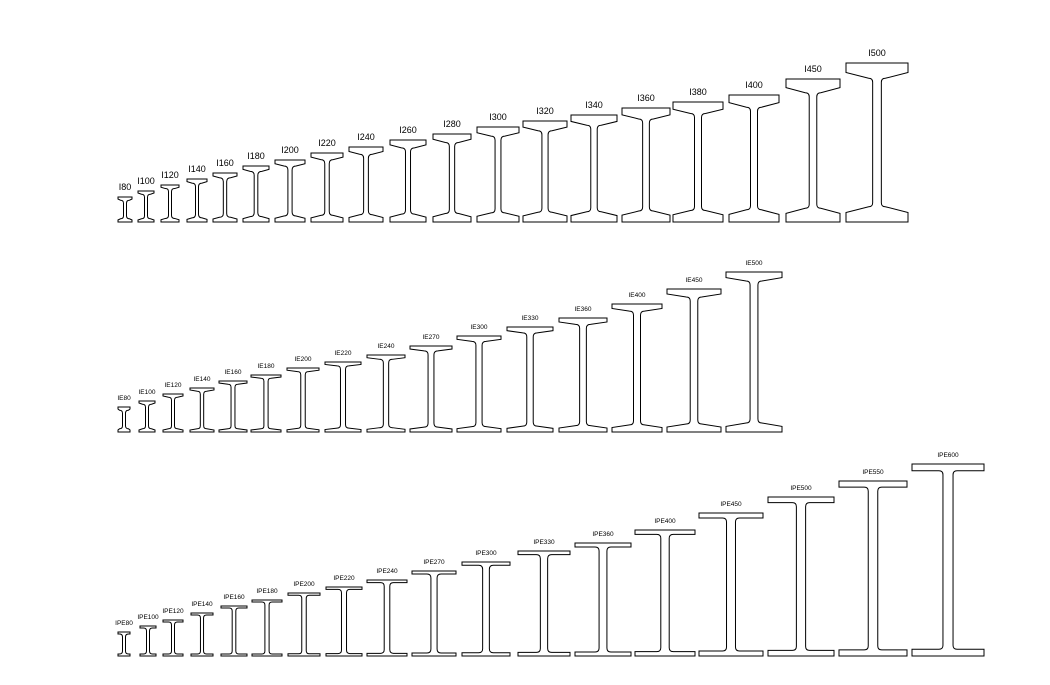  I want to click on profile-label: I260, so click(408, 130).